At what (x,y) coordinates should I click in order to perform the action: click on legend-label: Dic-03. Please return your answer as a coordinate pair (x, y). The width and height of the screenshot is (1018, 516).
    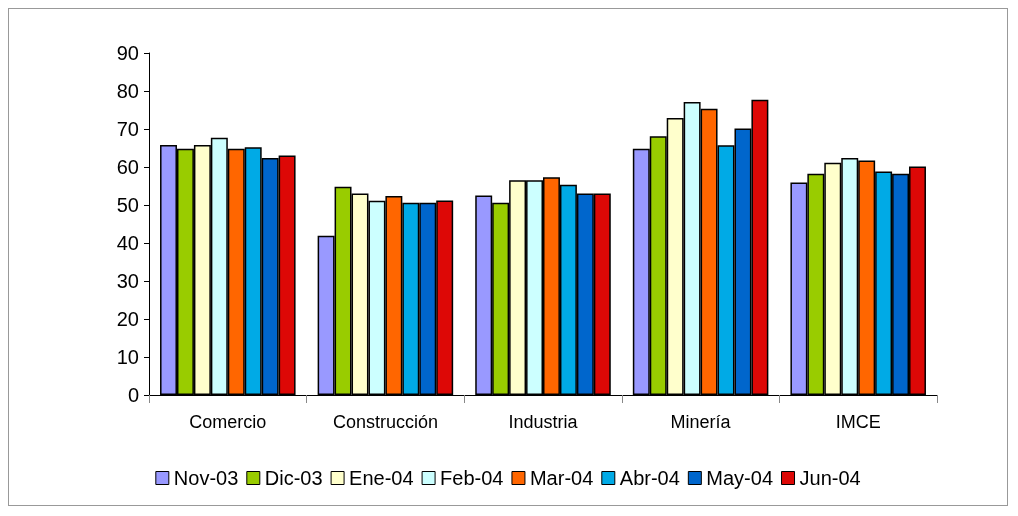
    Looking at the image, I should click on (293, 478).